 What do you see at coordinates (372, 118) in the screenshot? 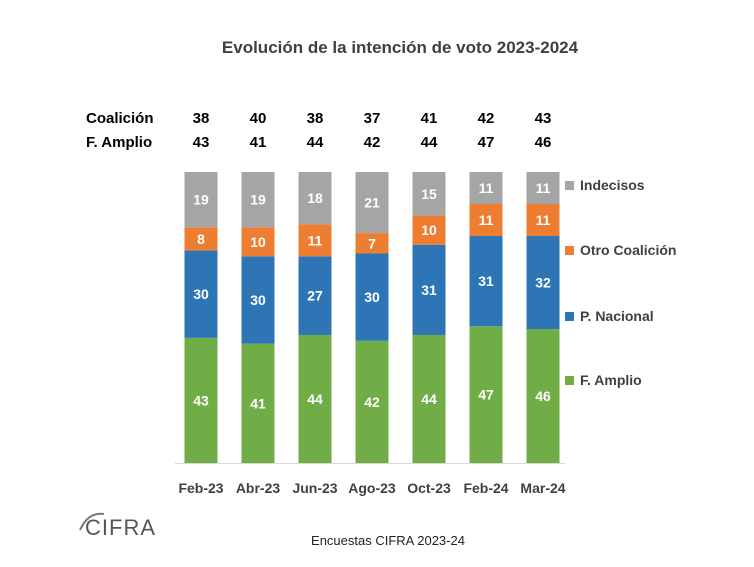
I see `summary-value: 37` at bounding box center [372, 118].